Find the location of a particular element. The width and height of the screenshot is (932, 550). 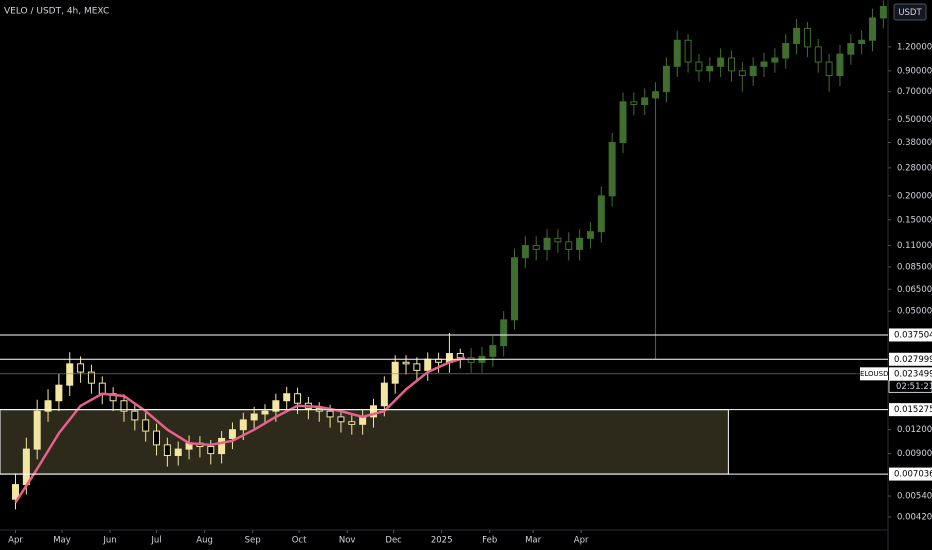

countdown-label: 02:51:21 is located at coordinates (914, 387).